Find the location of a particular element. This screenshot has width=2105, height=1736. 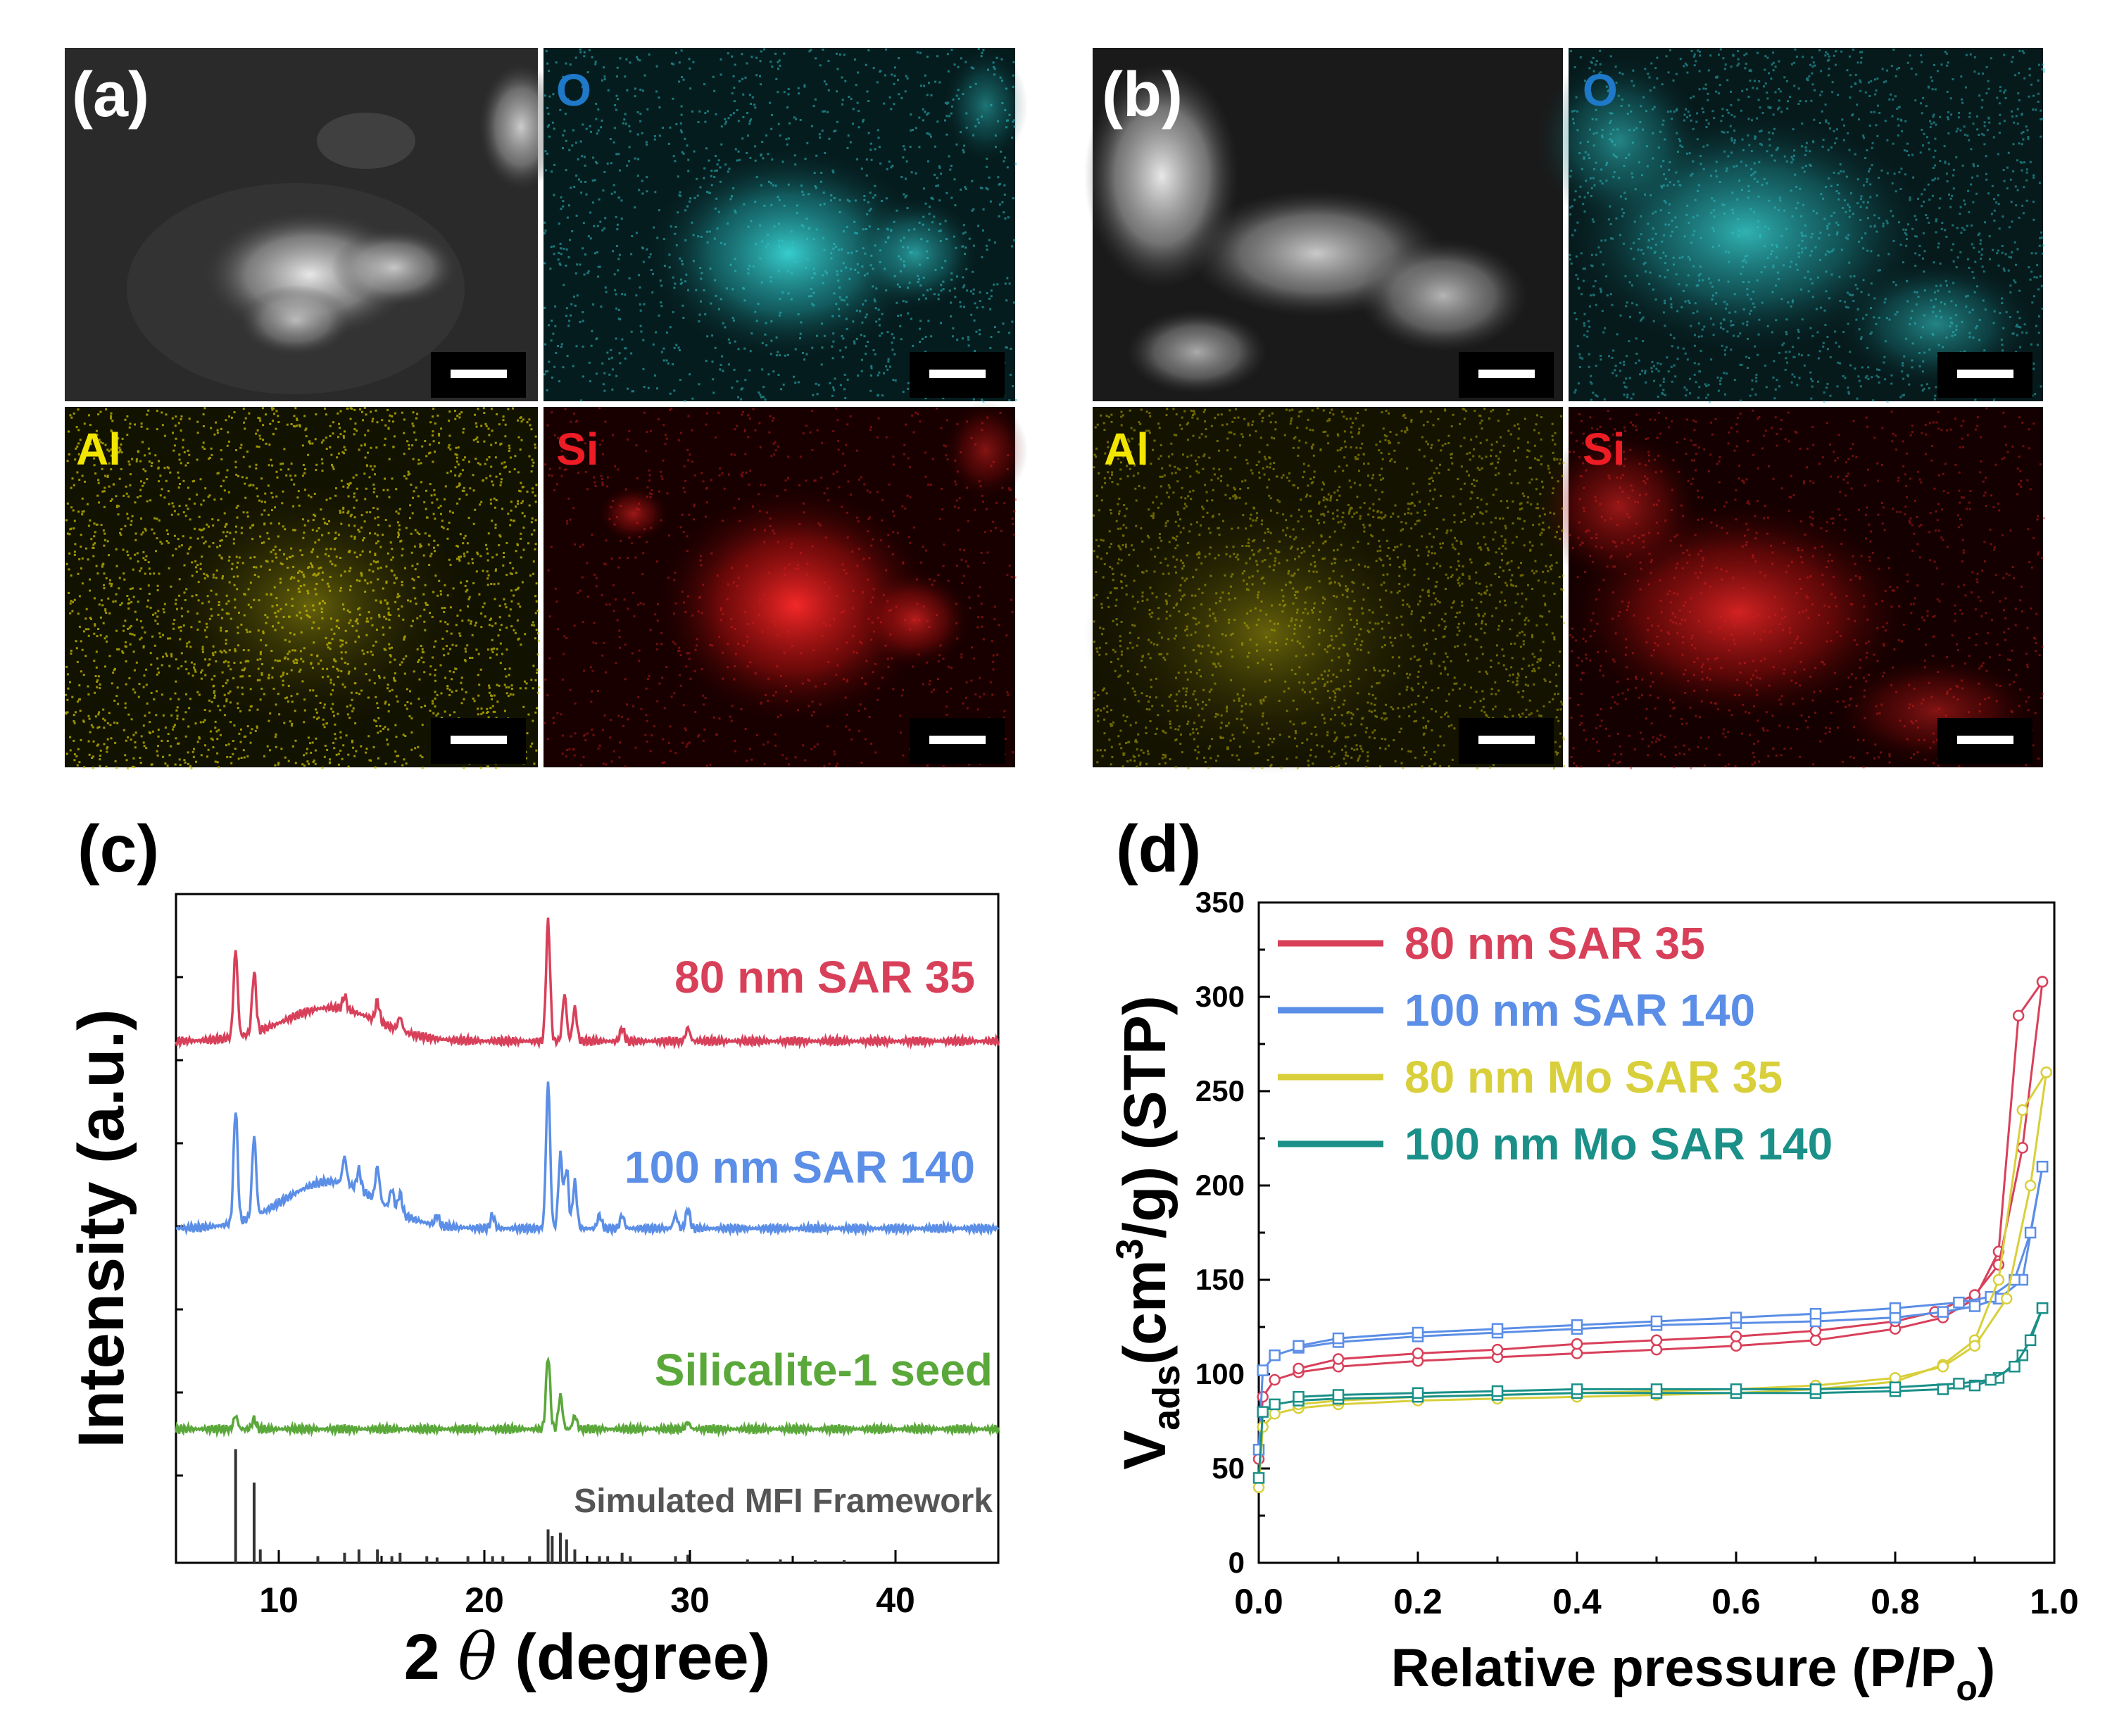

panel-b-al-label: Al is located at coordinates (1126, 449).